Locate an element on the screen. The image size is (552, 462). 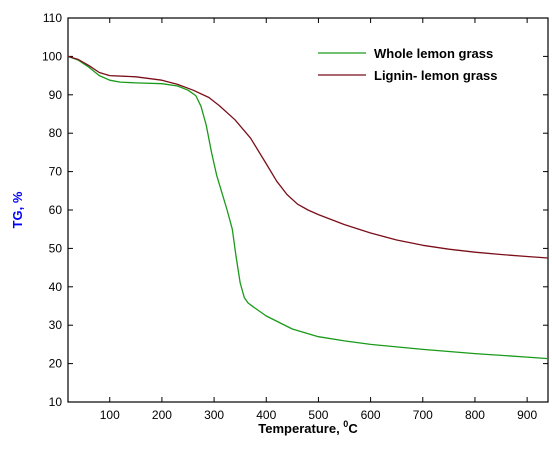
y-tick-label: 20 is located at coordinates (56, 364).